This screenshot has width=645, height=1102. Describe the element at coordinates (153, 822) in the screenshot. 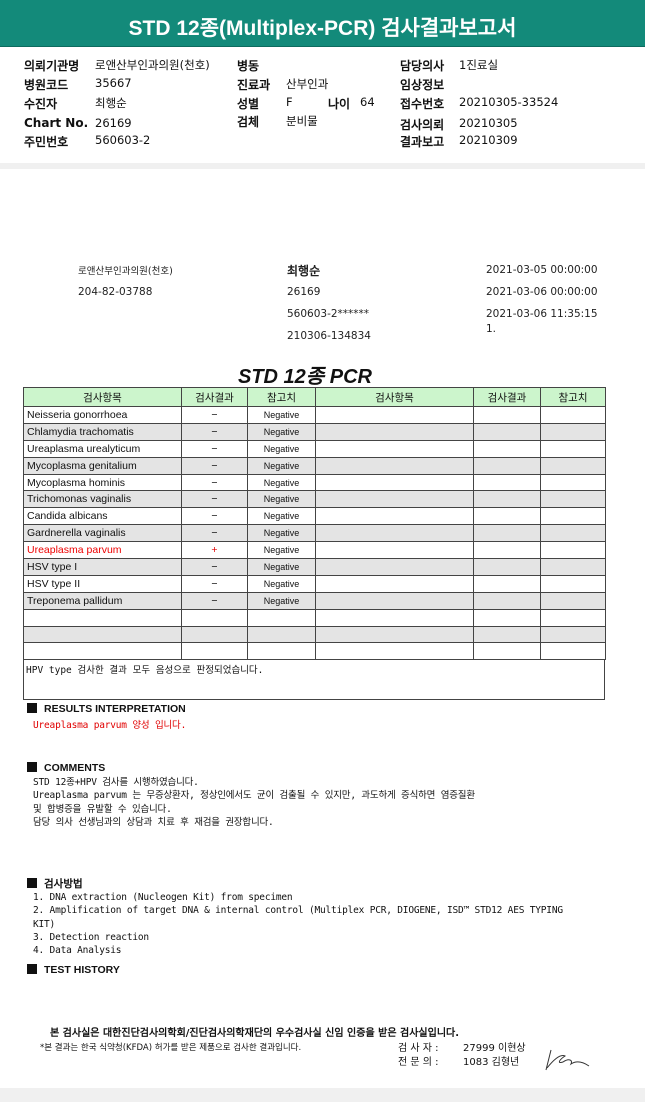

I see `text-line: 담당 의사 선생님과의 상담과 치료 후 재검을 권장합니다.` at that location.